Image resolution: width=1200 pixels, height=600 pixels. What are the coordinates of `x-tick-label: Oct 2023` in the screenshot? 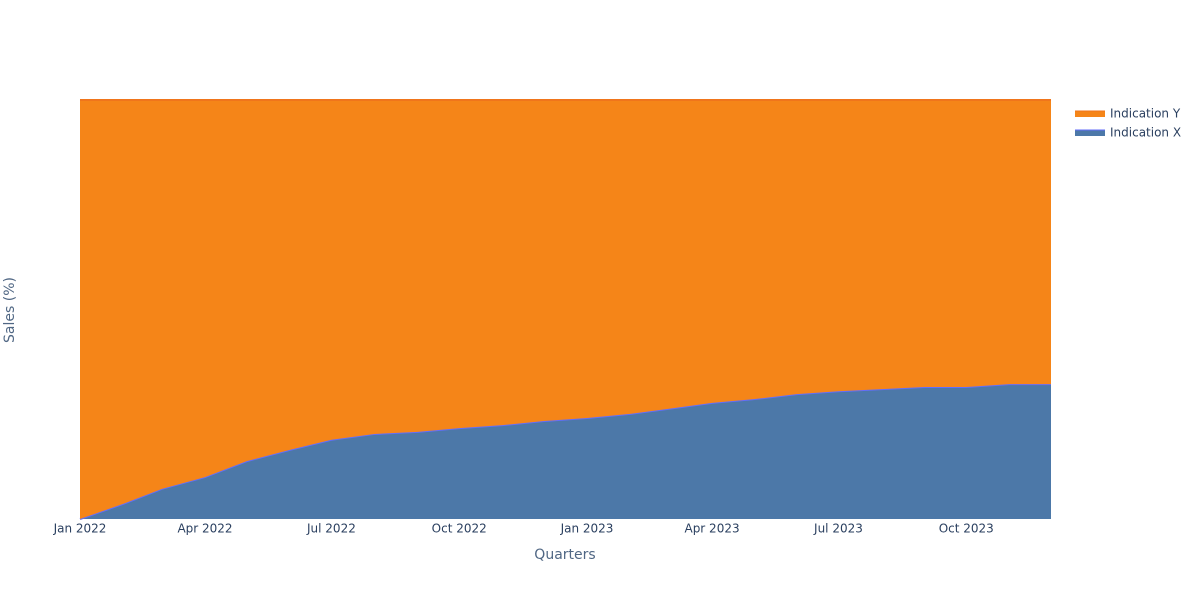 It's located at (966, 529).